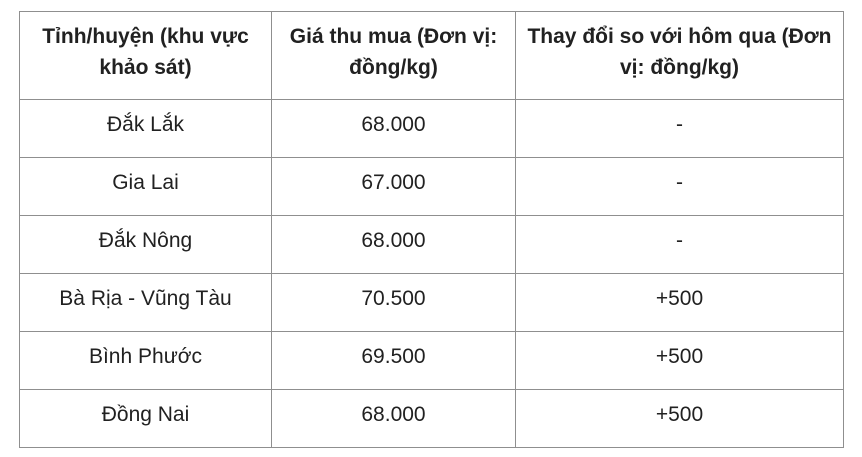 The image size is (862, 457). What do you see at coordinates (145, 128) in the screenshot?
I see `cell-province: Đắk Lắk` at bounding box center [145, 128].